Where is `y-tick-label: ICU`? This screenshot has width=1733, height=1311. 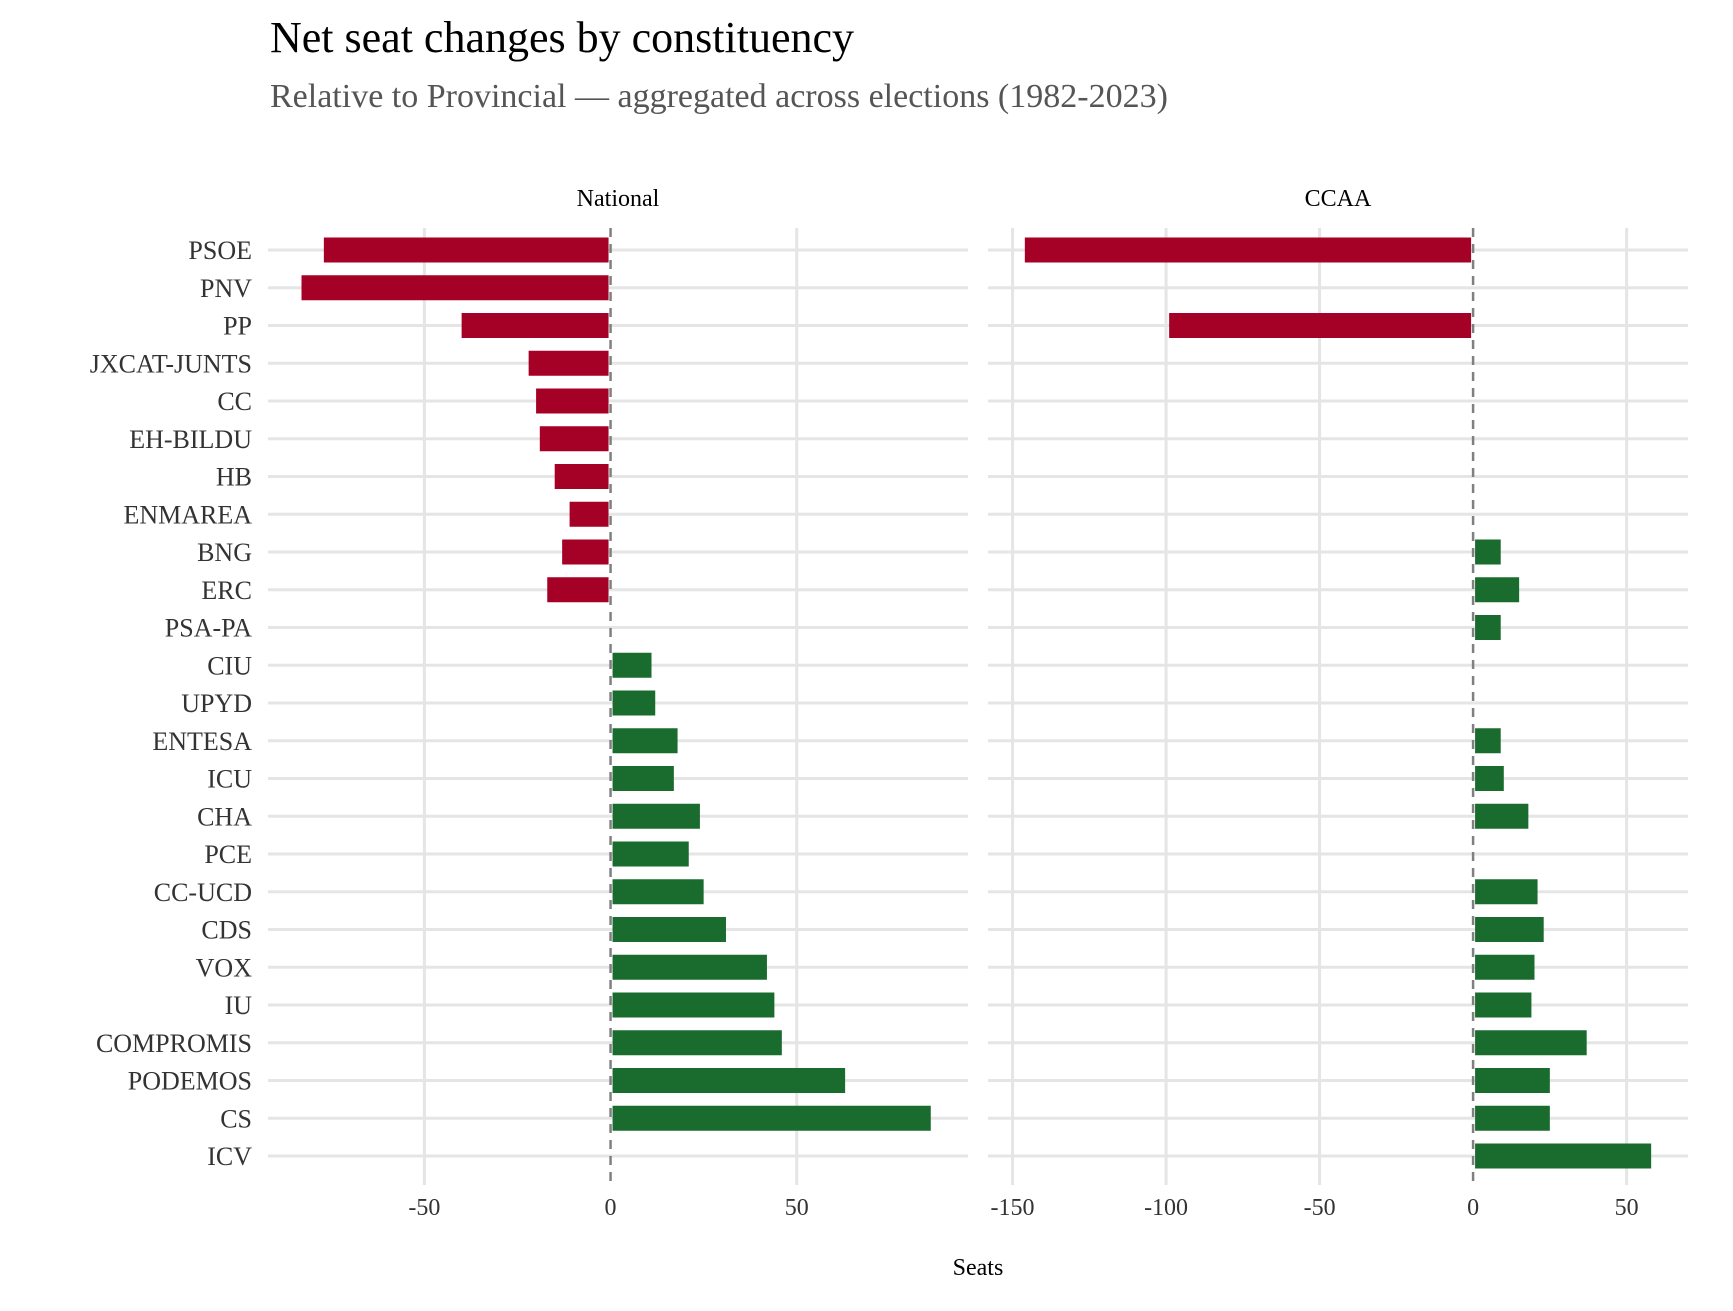 y-tick-label: ICU is located at coordinates (229, 779).